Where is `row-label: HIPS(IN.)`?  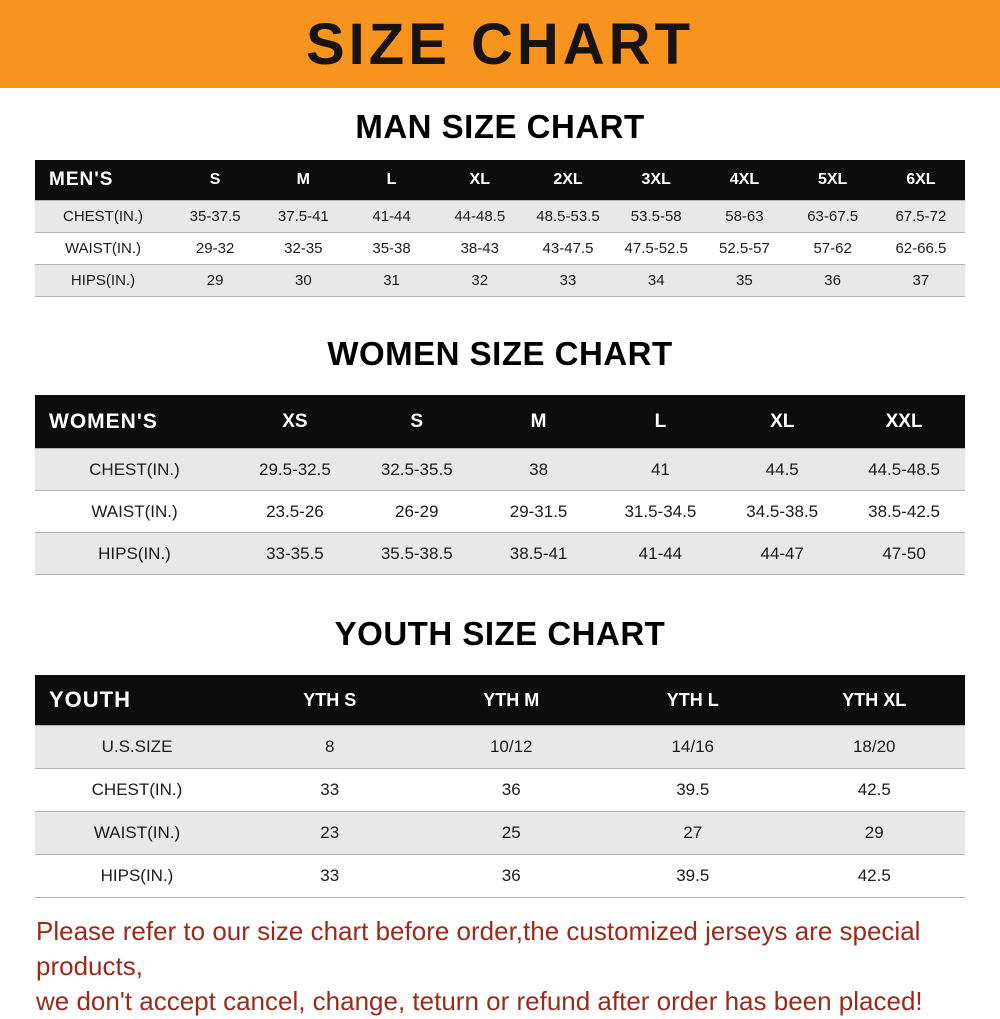
row-label: HIPS(IN.) is located at coordinates (137, 875).